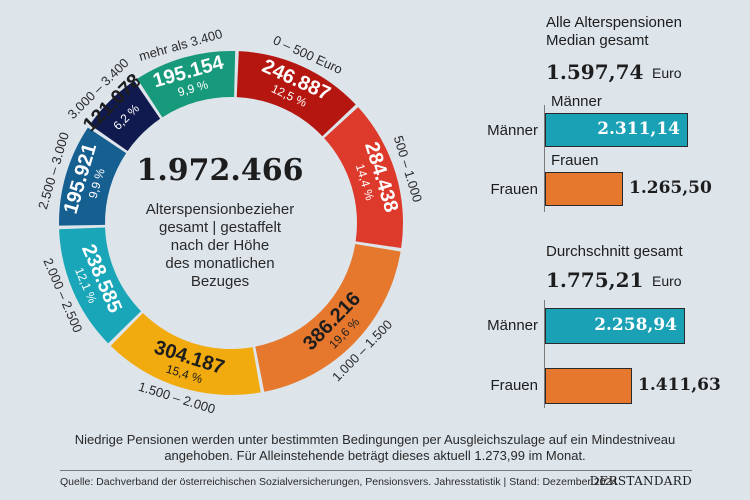 The width and height of the screenshot is (750, 500). I want to click on average-axis, so click(544, 354).